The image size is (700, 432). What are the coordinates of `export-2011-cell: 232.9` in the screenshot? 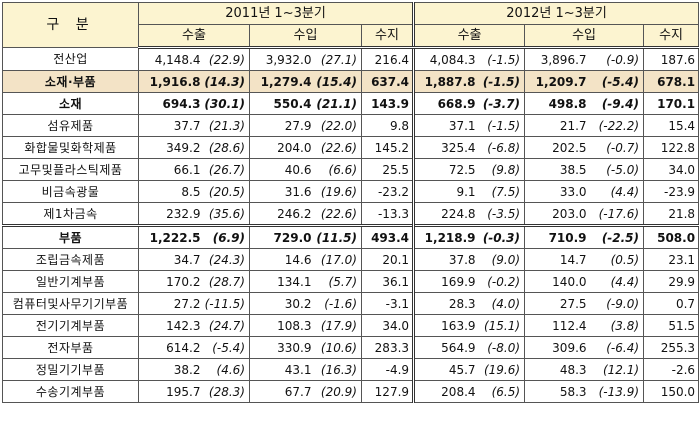 It's located at (170, 214).